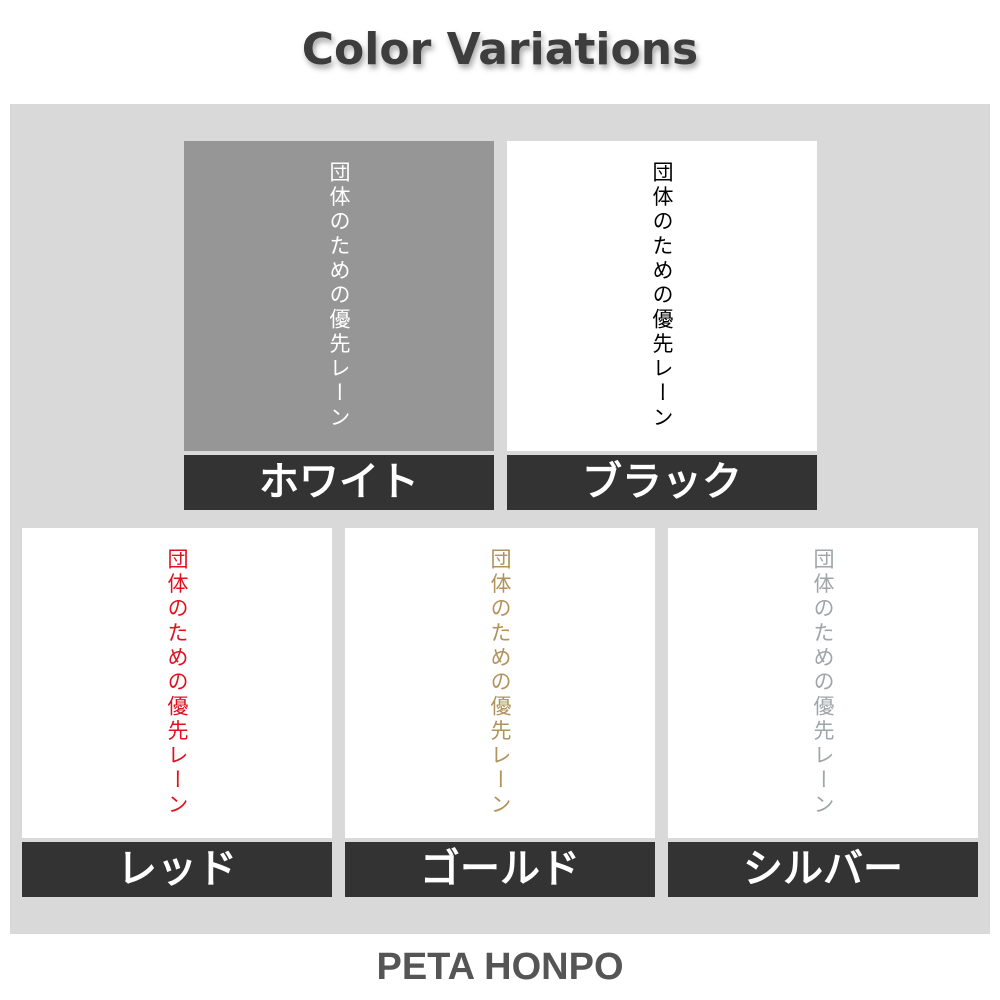 This screenshot has height=1000, width=1000. Describe the element at coordinates (500, 967) in the screenshot. I see `brand-name: PETA HONPO` at that location.